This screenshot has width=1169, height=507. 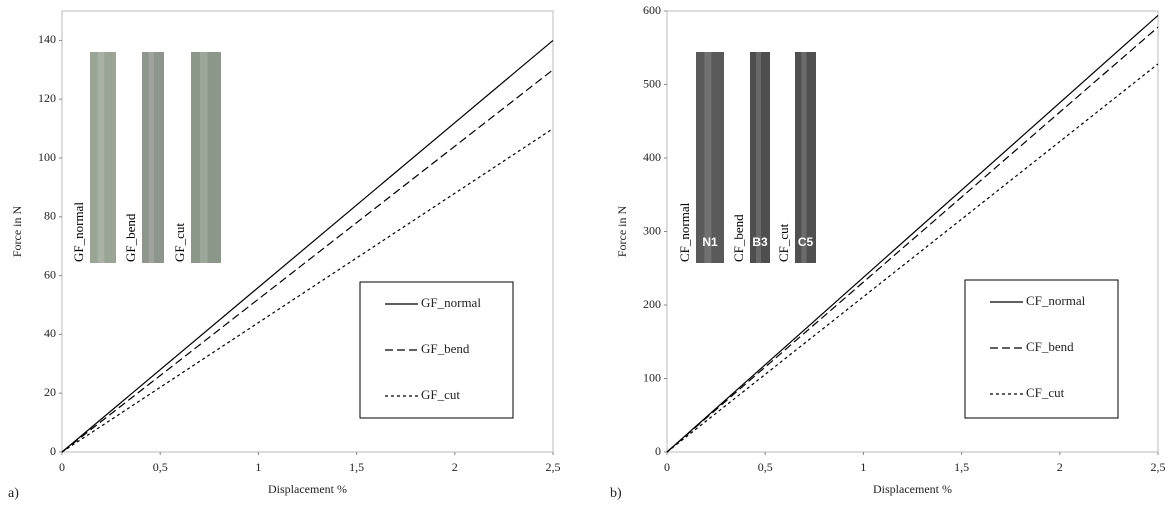 What do you see at coordinates (78, 232) in the screenshot?
I see `photo-label: GF_normal` at bounding box center [78, 232].